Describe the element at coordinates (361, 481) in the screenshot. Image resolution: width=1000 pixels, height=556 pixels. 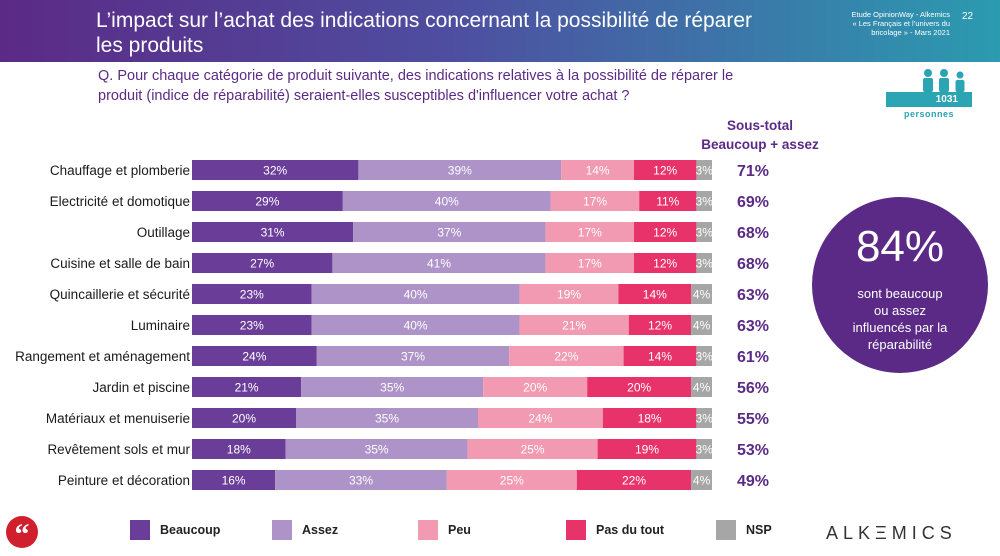
I see `data-label: 33%` at that location.